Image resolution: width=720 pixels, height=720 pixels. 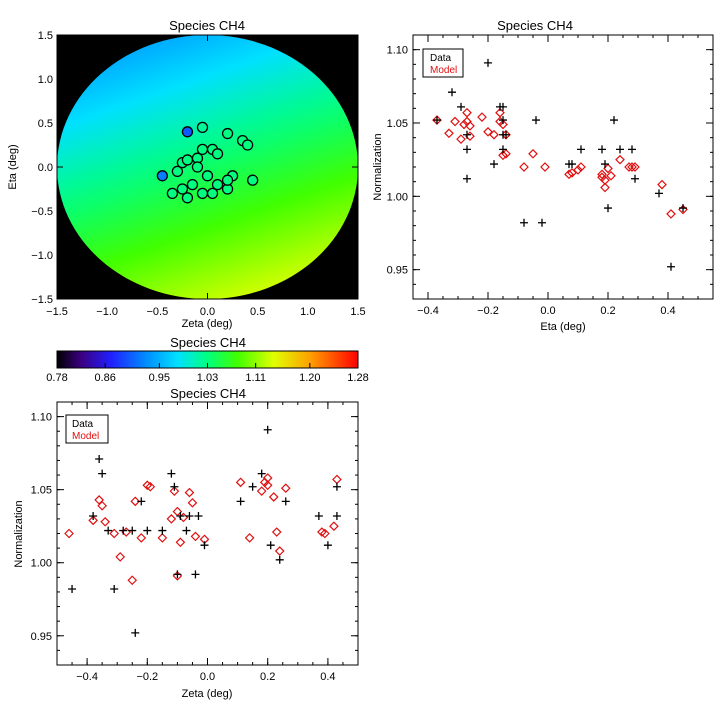 I want to click on eta-xtick-label: −0.2, so click(x=488, y=311).